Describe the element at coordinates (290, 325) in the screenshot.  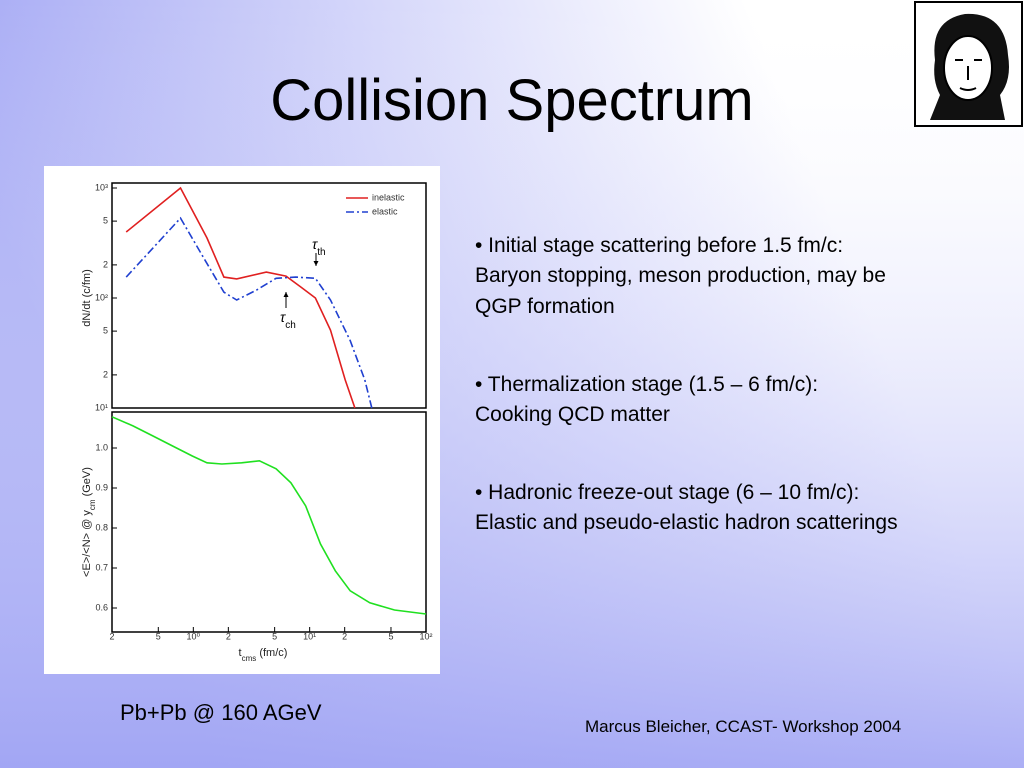
I see `annotation-sub: ch` at that location.